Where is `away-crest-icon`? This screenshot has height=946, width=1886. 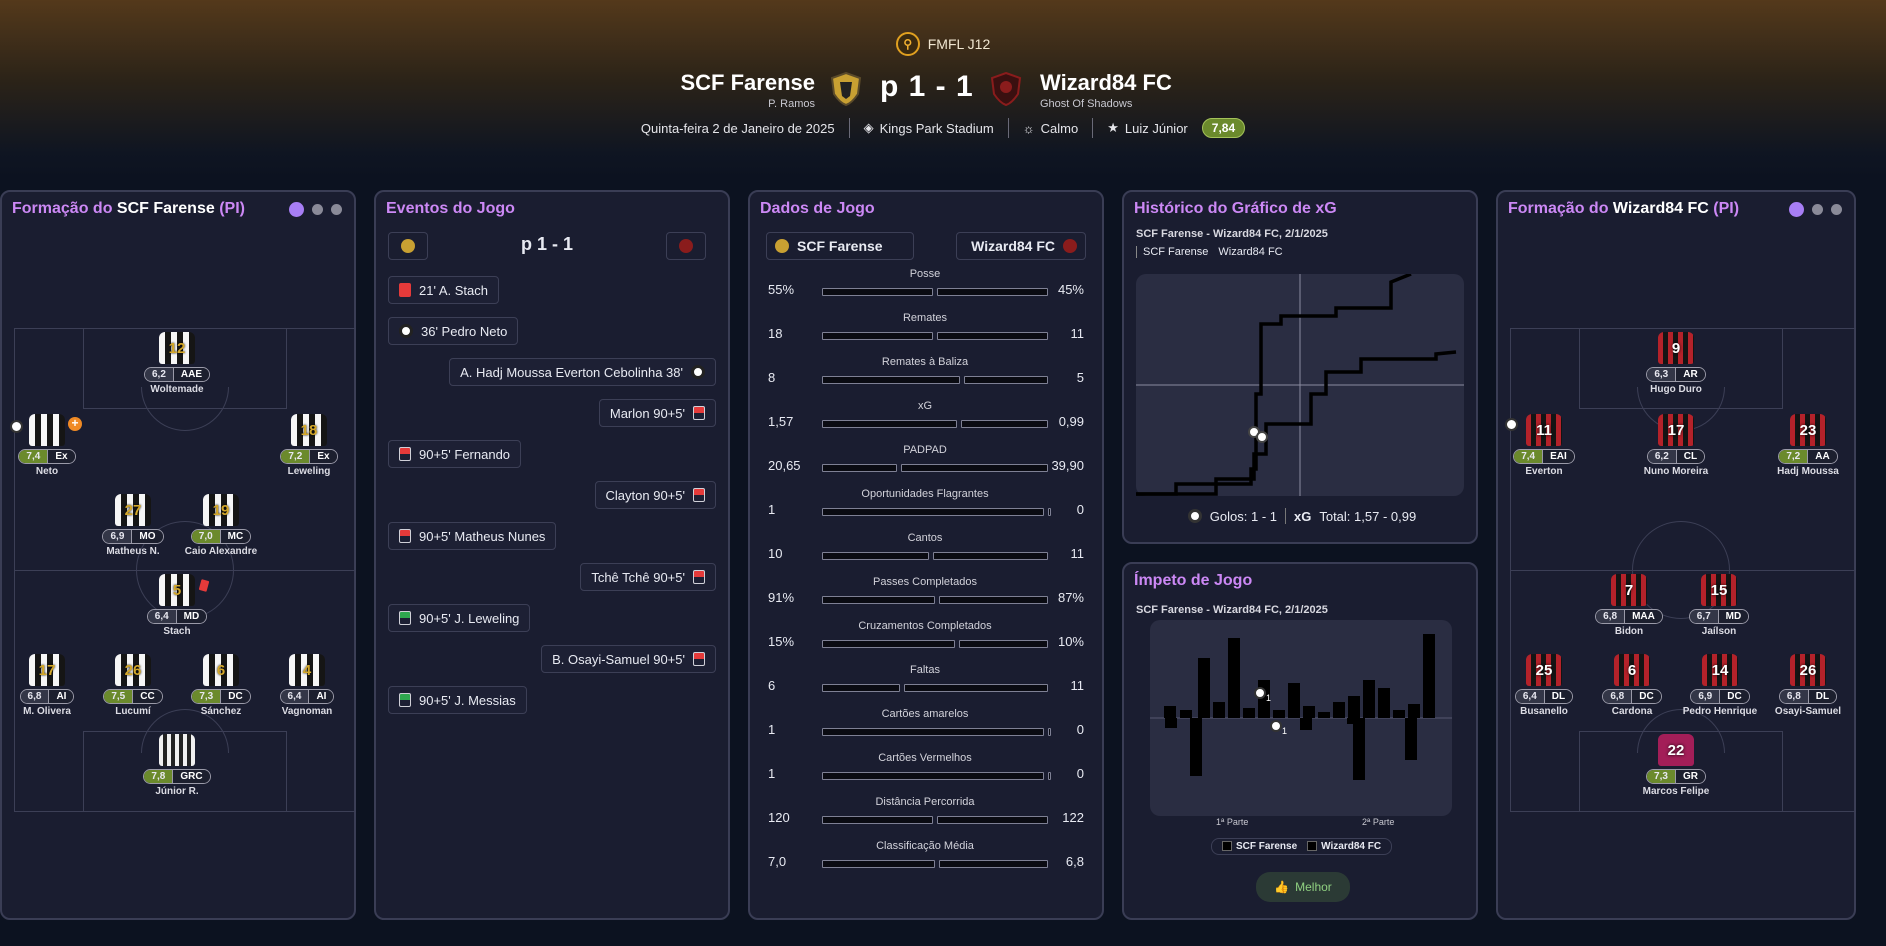
away-crest-icon is located at coordinates (1006, 89).